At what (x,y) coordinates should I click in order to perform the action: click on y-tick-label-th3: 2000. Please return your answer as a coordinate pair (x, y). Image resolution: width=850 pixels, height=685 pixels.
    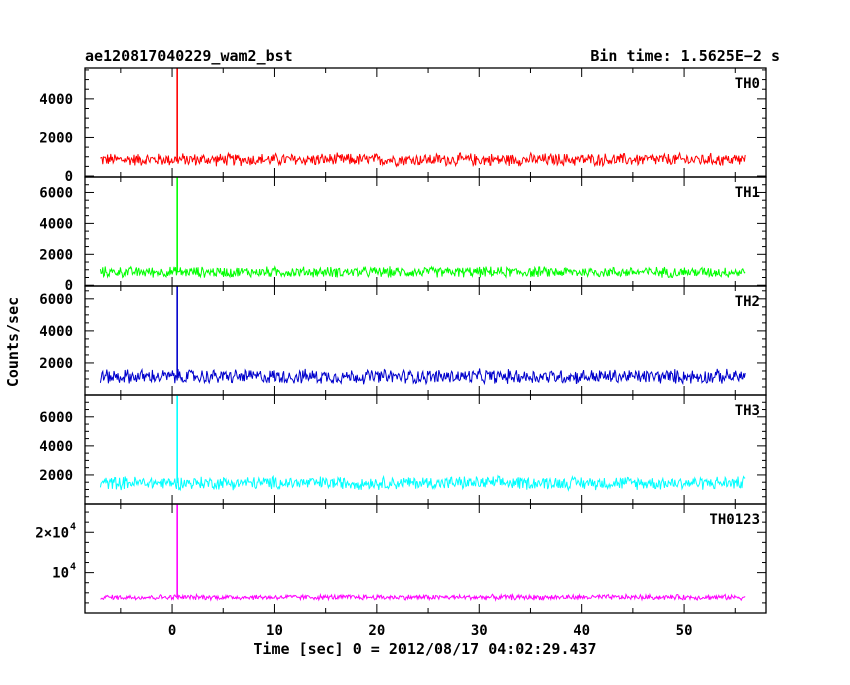
    Looking at the image, I should click on (56, 476).